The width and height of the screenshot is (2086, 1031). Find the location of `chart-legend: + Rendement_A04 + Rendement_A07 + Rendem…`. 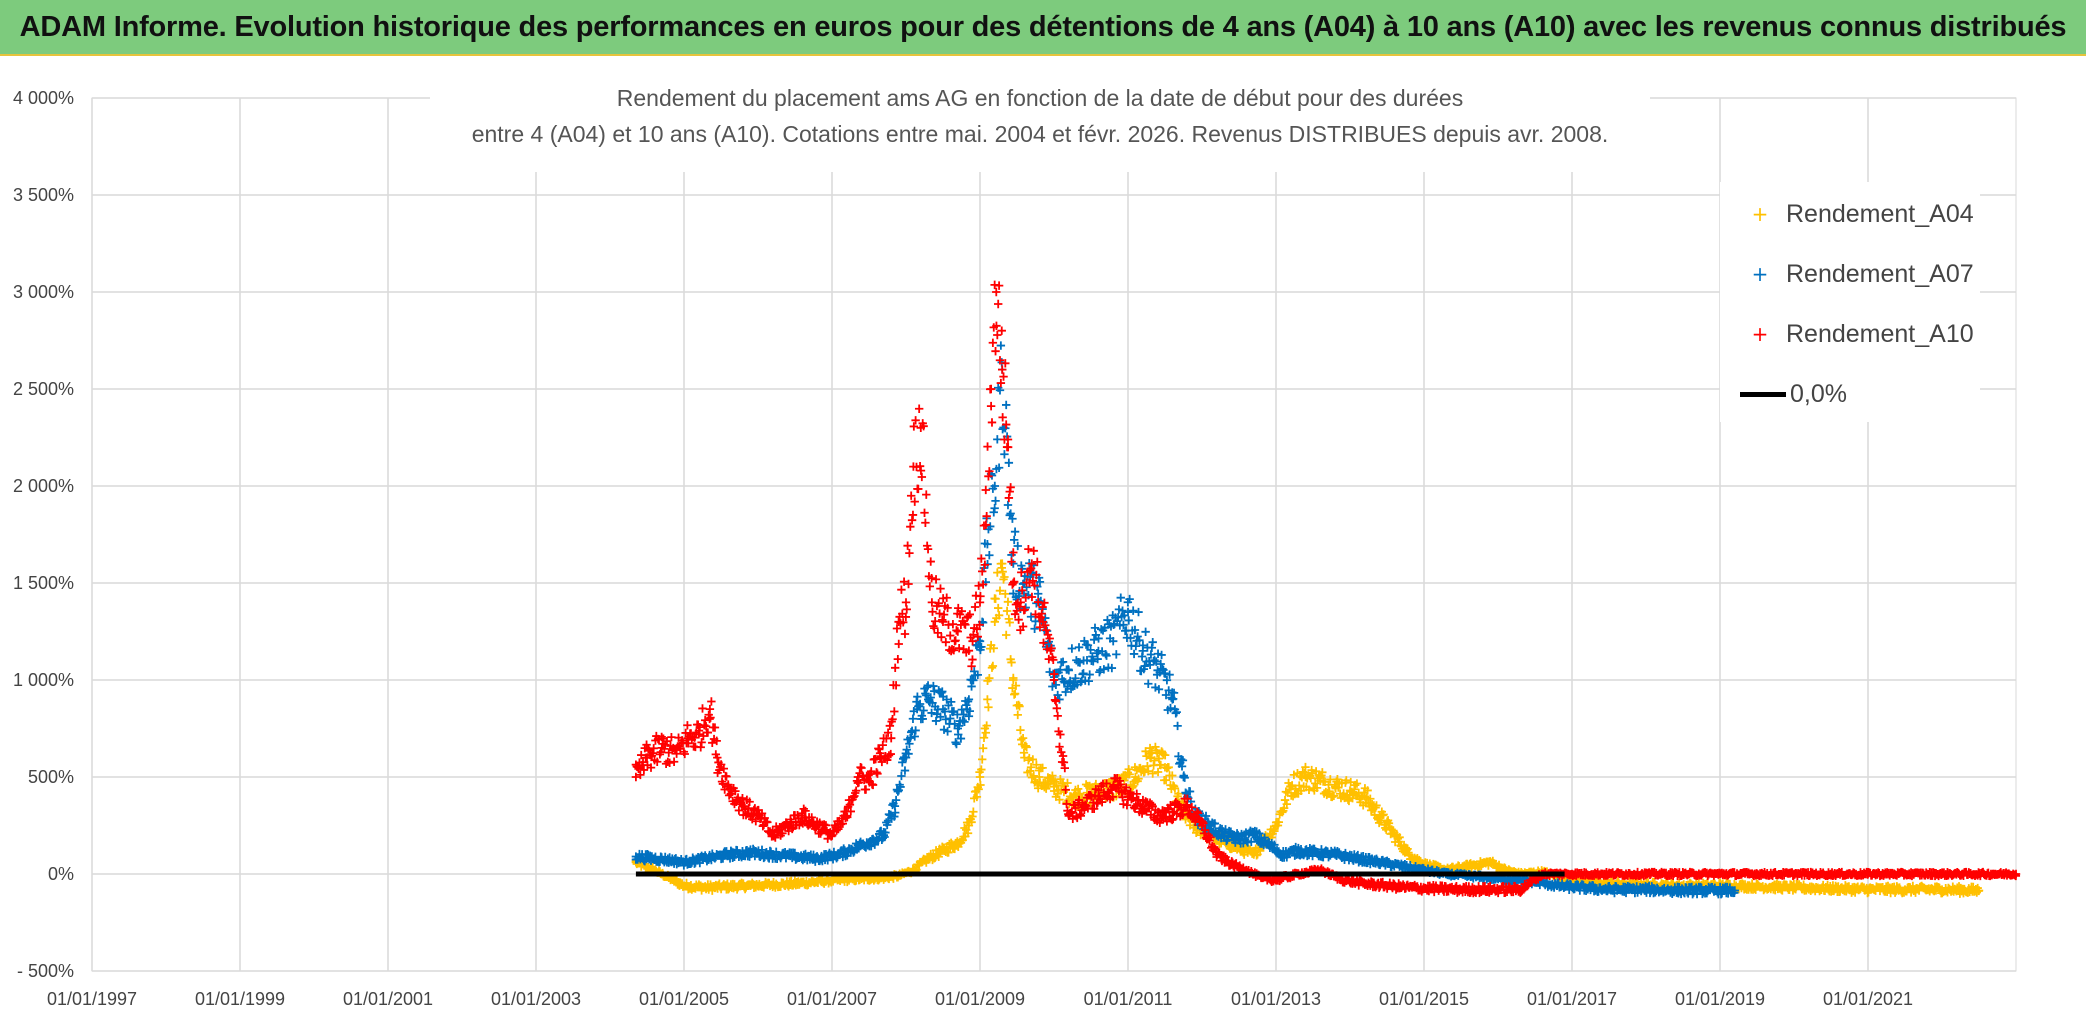

chart-legend: + Rendement_A04 + Rendement_A07 + Rendem… is located at coordinates (1850, 302).